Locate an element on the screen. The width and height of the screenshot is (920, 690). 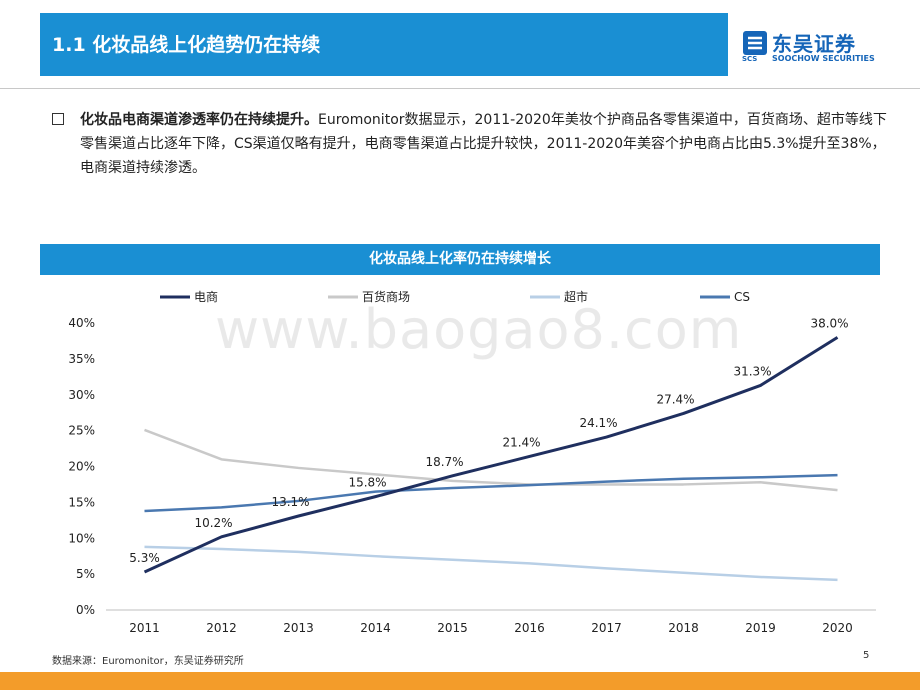
x-tick-label: 2018 is located at coordinates (683, 628).